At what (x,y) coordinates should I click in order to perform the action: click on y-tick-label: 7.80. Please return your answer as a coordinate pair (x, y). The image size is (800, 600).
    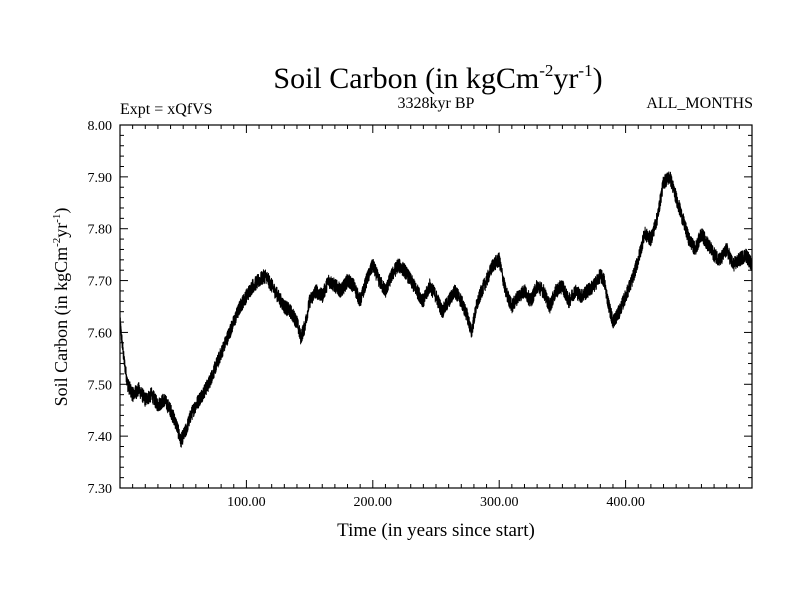
    Looking at the image, I should click on (100, 230).